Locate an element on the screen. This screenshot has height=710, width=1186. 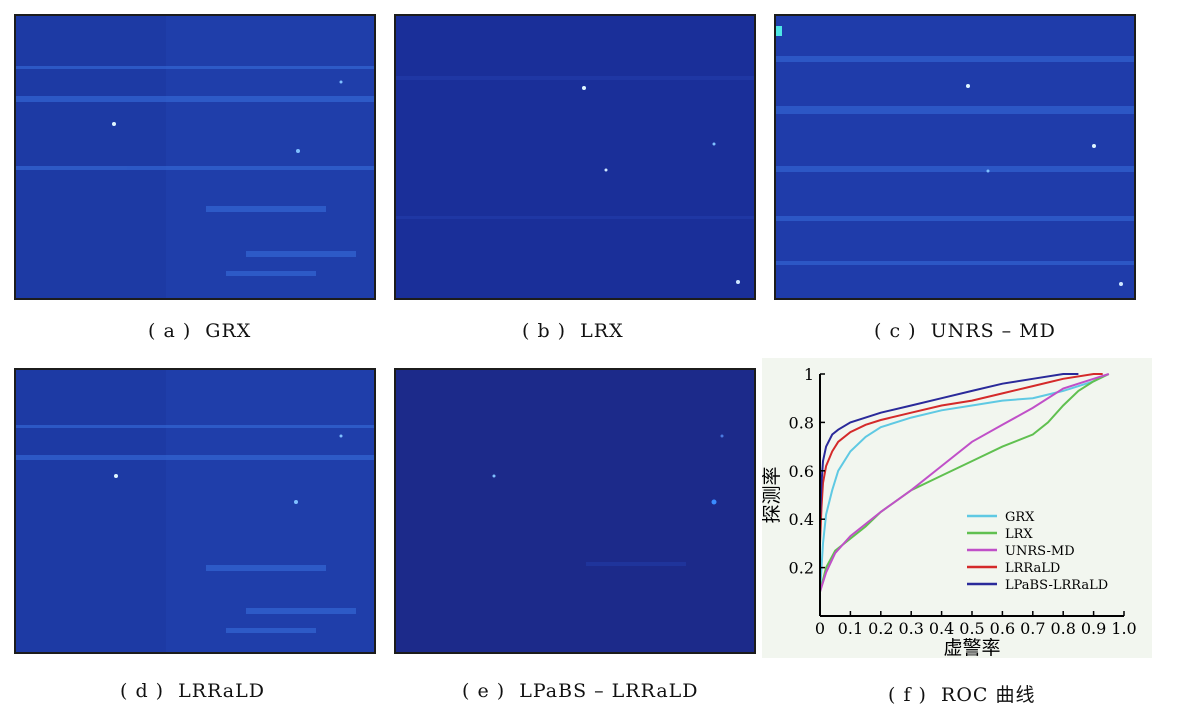
detection-map-lrx is located at coordinates (575, 157).